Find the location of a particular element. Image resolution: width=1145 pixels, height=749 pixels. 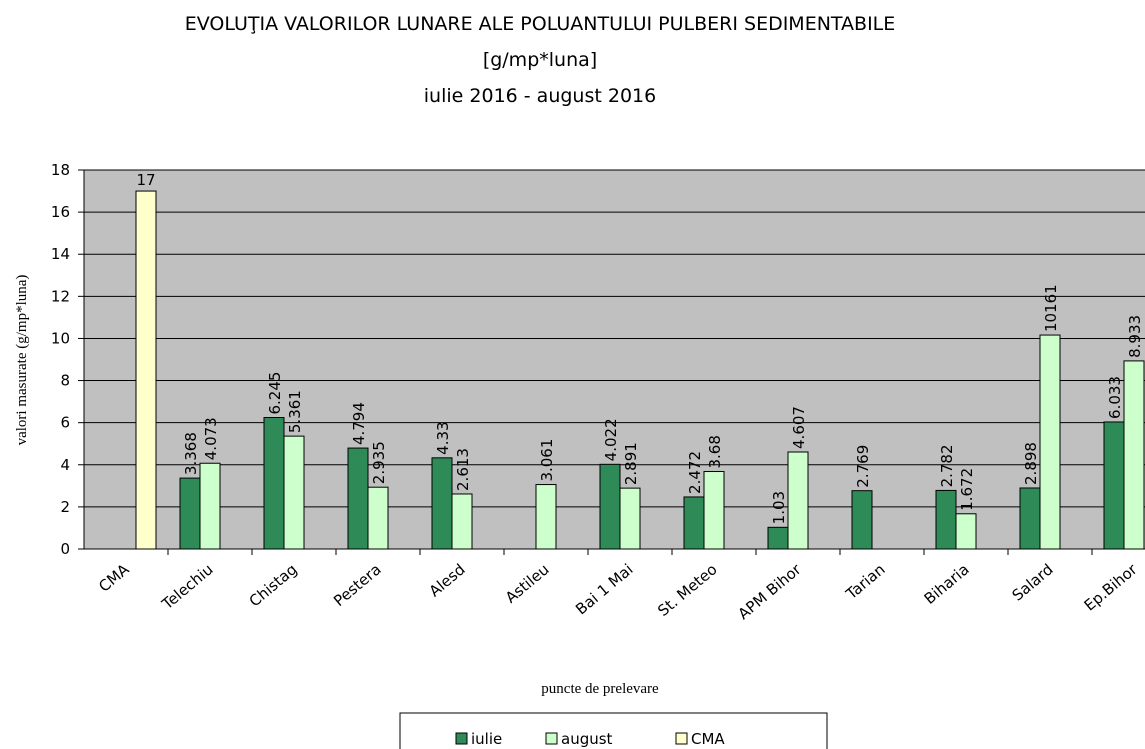

chart-subtitle: [g/mp*luna] is located at coordinates (540, 60).